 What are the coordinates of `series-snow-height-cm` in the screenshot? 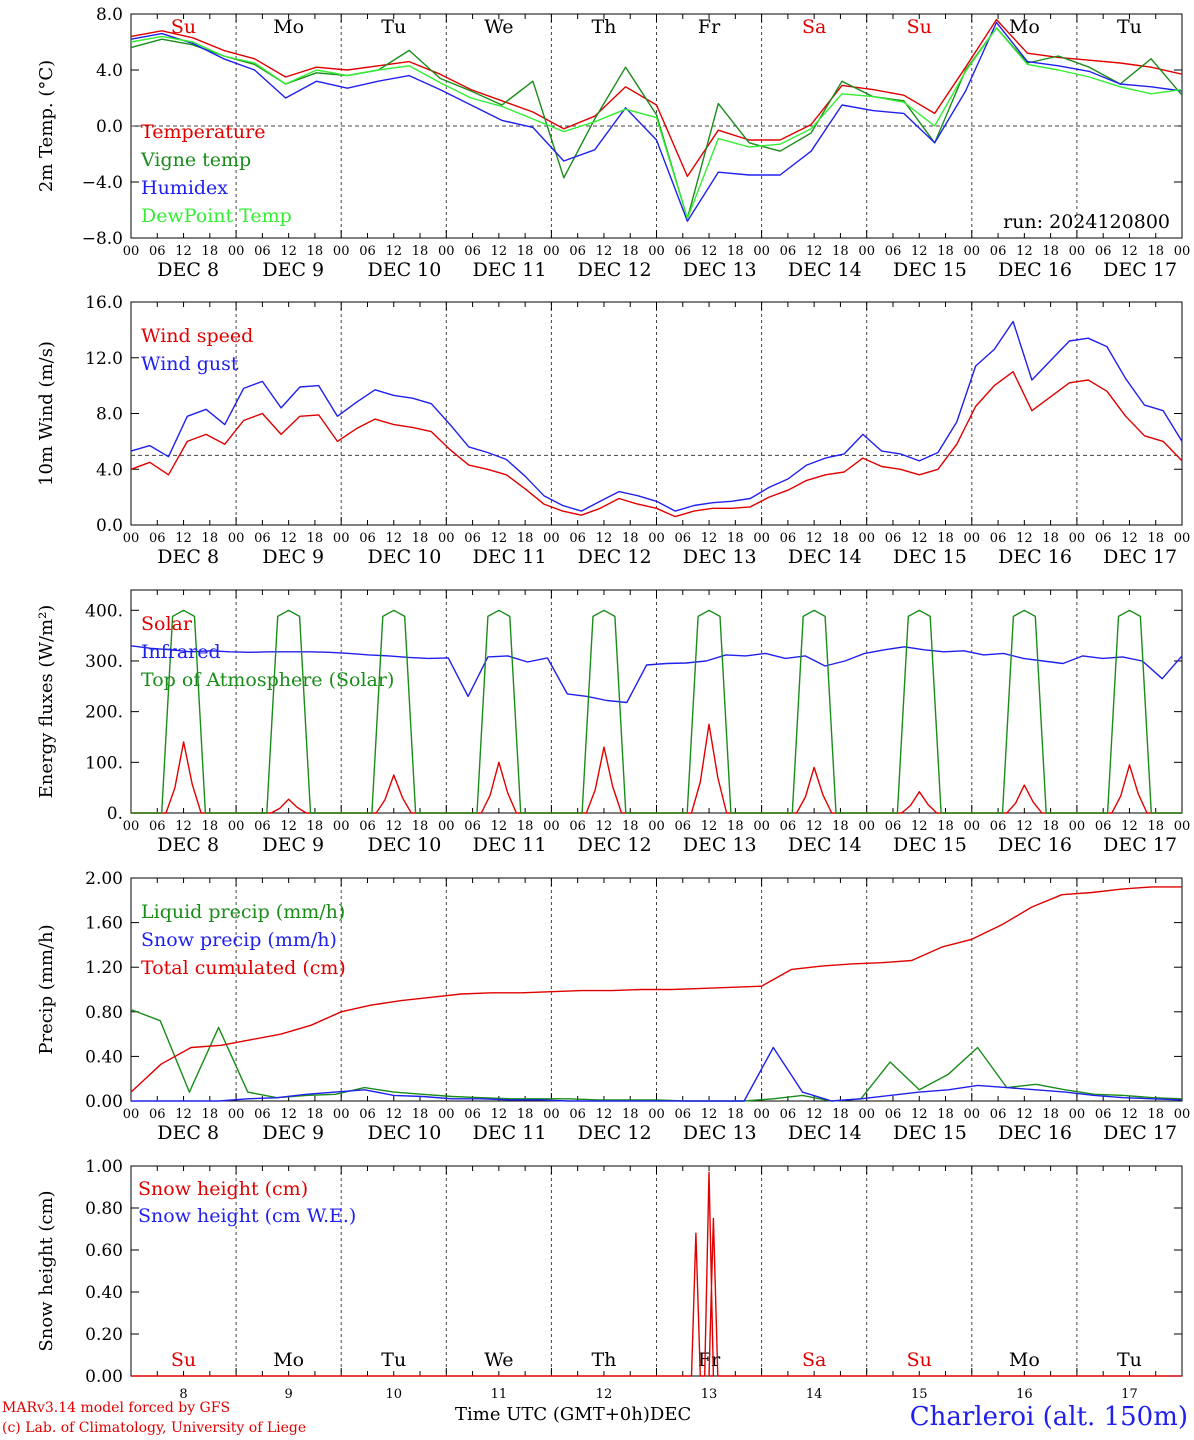 It's located at (656, 1274).